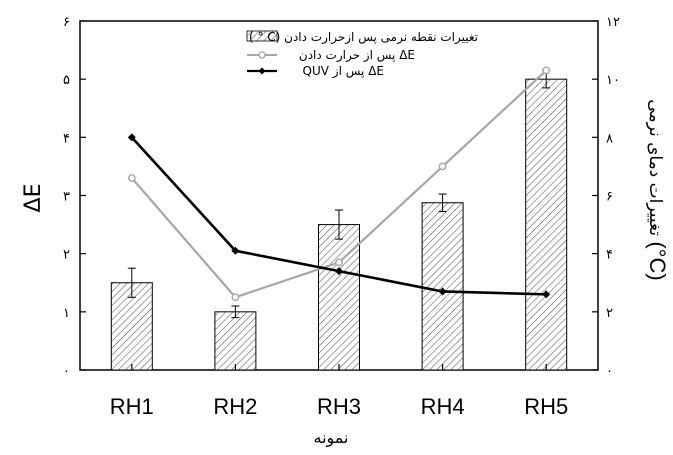 The image size is (673, 455). What do you see at coordinates (363, 37) in the screenshot?
I see `legend-text-bars: تغییرات نقطه نرمی پس ازحرارت دادن (C ° )` at bounding box center [363, 37].